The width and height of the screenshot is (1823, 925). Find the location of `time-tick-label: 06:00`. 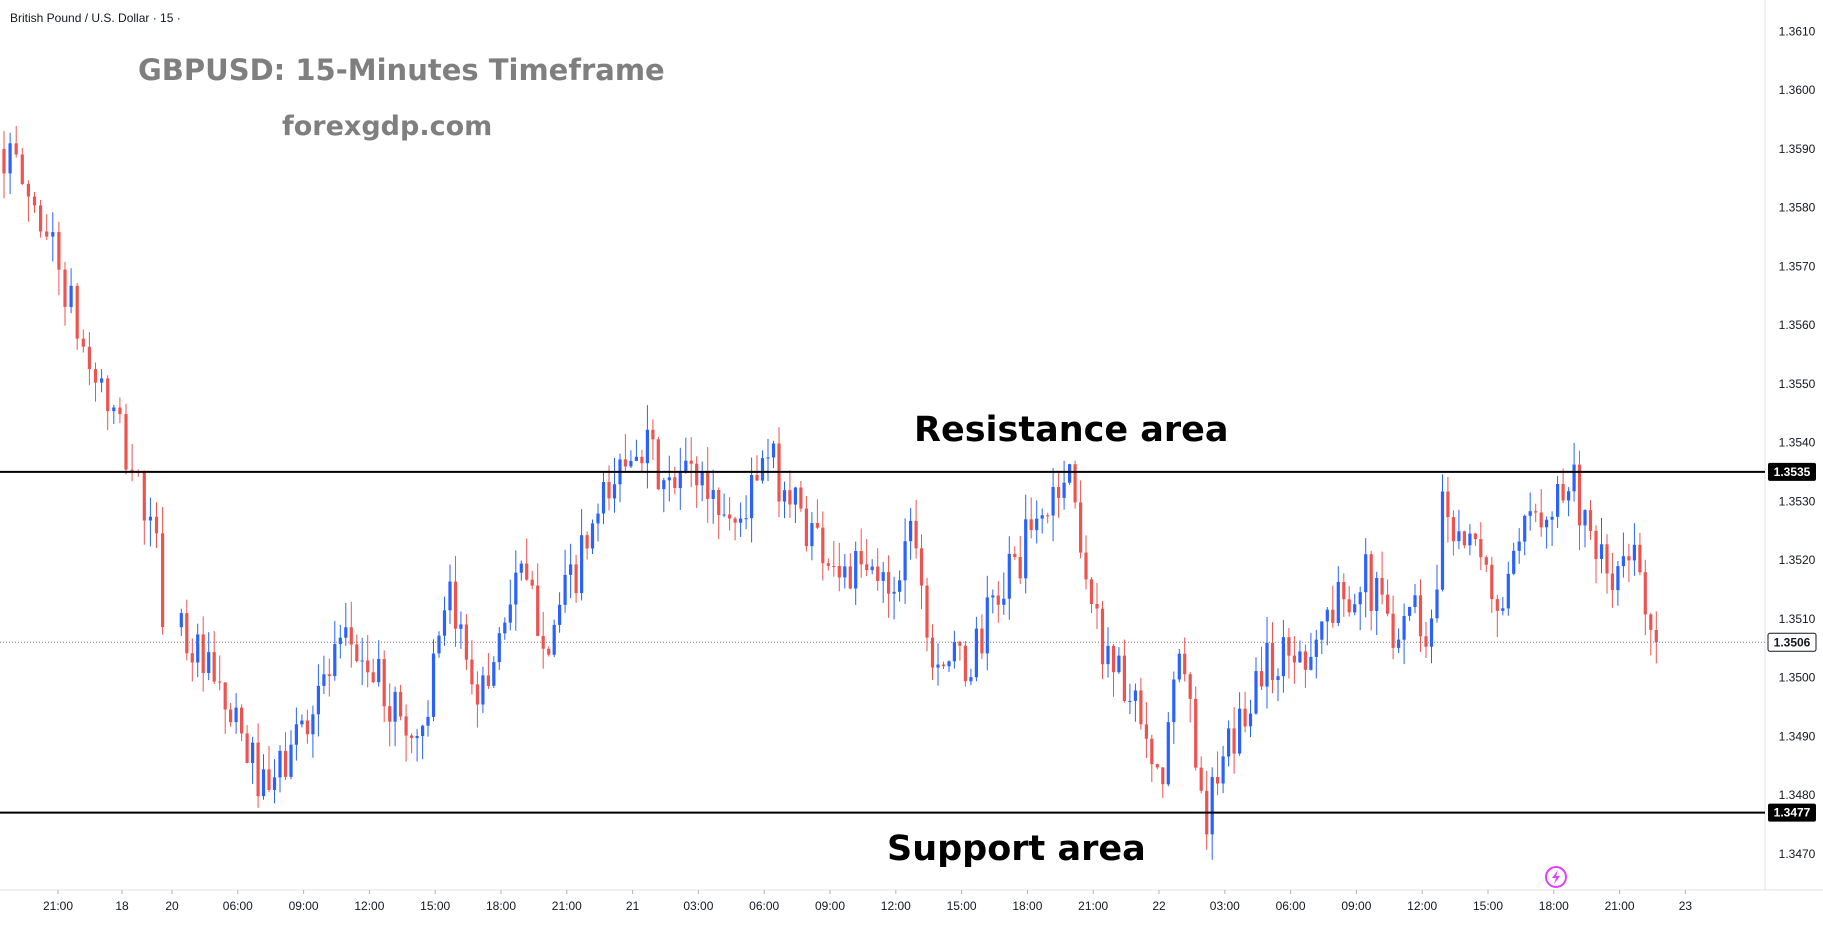

time-tick-label: 06:00 is located at coordinates (1291, 906).